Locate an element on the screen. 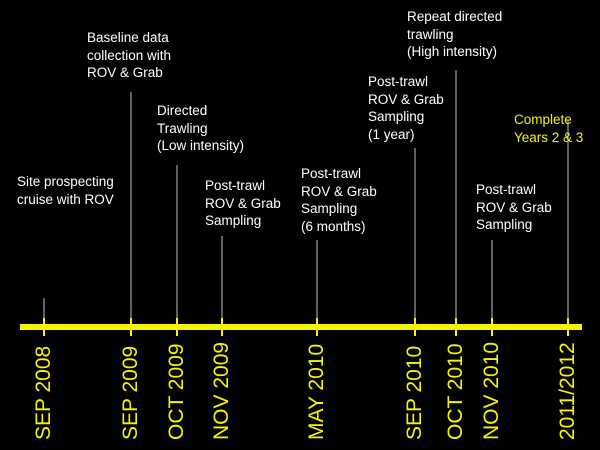  event-description: Directed Trawling (Low intensity) is located at coordinates (200, 128).